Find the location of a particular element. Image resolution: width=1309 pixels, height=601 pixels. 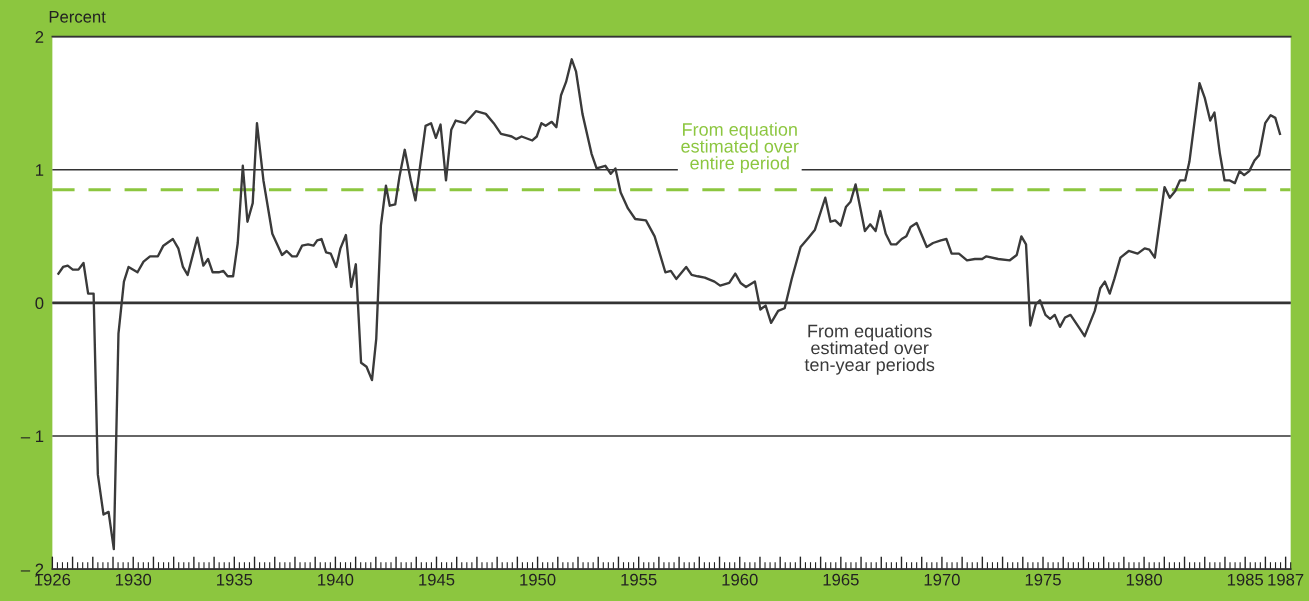

x-tick-label: 1950 is located at coordinates (538, 579).